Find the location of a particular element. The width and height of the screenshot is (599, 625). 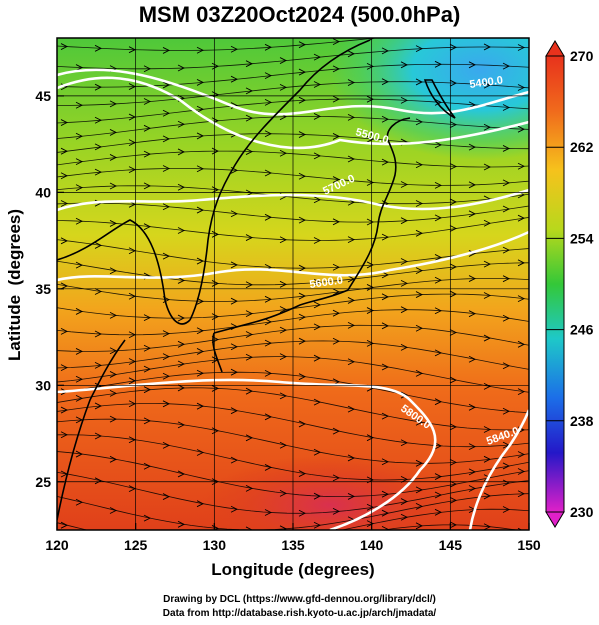

x-tick-label: 135 is located at coordinates (293, 545).